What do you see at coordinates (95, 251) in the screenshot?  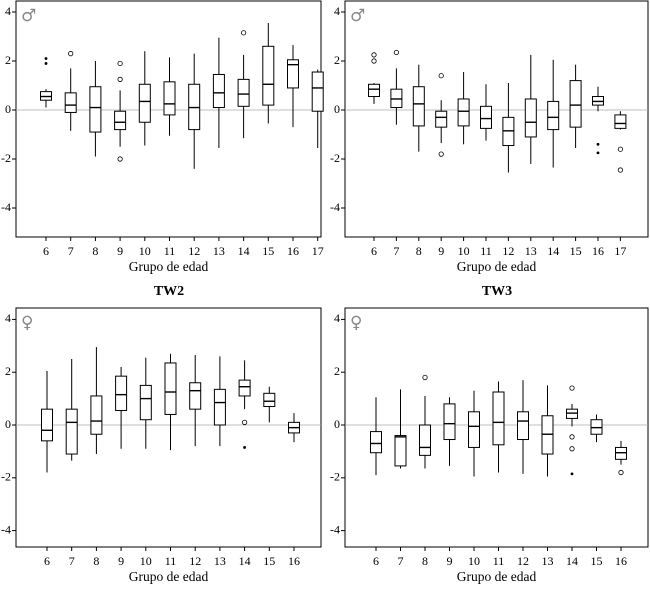 I see `x-tick-label: 8` at bounding box center [95, 251].